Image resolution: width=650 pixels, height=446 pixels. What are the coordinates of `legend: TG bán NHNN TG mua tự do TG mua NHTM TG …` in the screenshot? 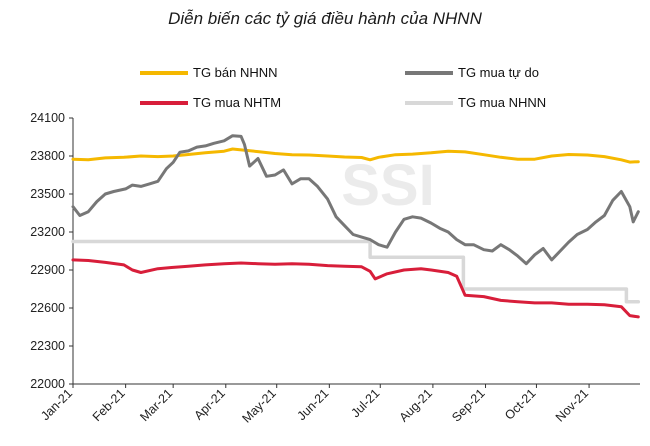 It's located at (343, 87).